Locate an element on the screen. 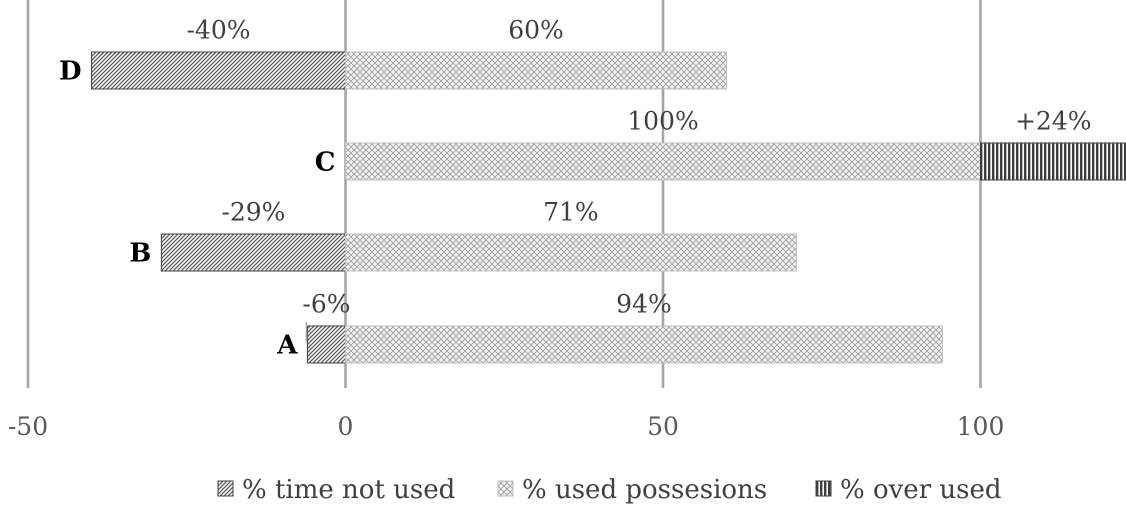 The width and height of the screenshot is (1126, 507). data-label: +24% is located at coordinates (1053, 121).